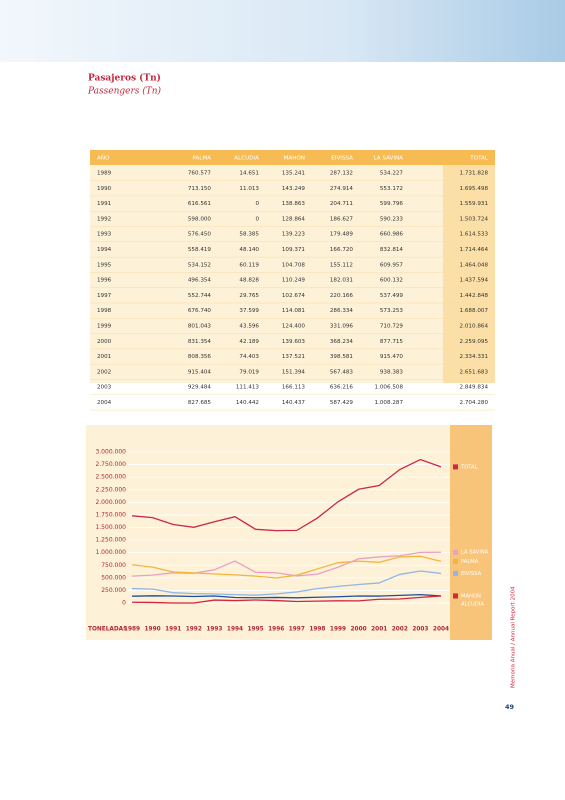 The image size is (565, 800). What do you see at coordinates (113, 565) in the screenshot?
I see `y-tick-label: 750.000` at bounding box center [113, 565].